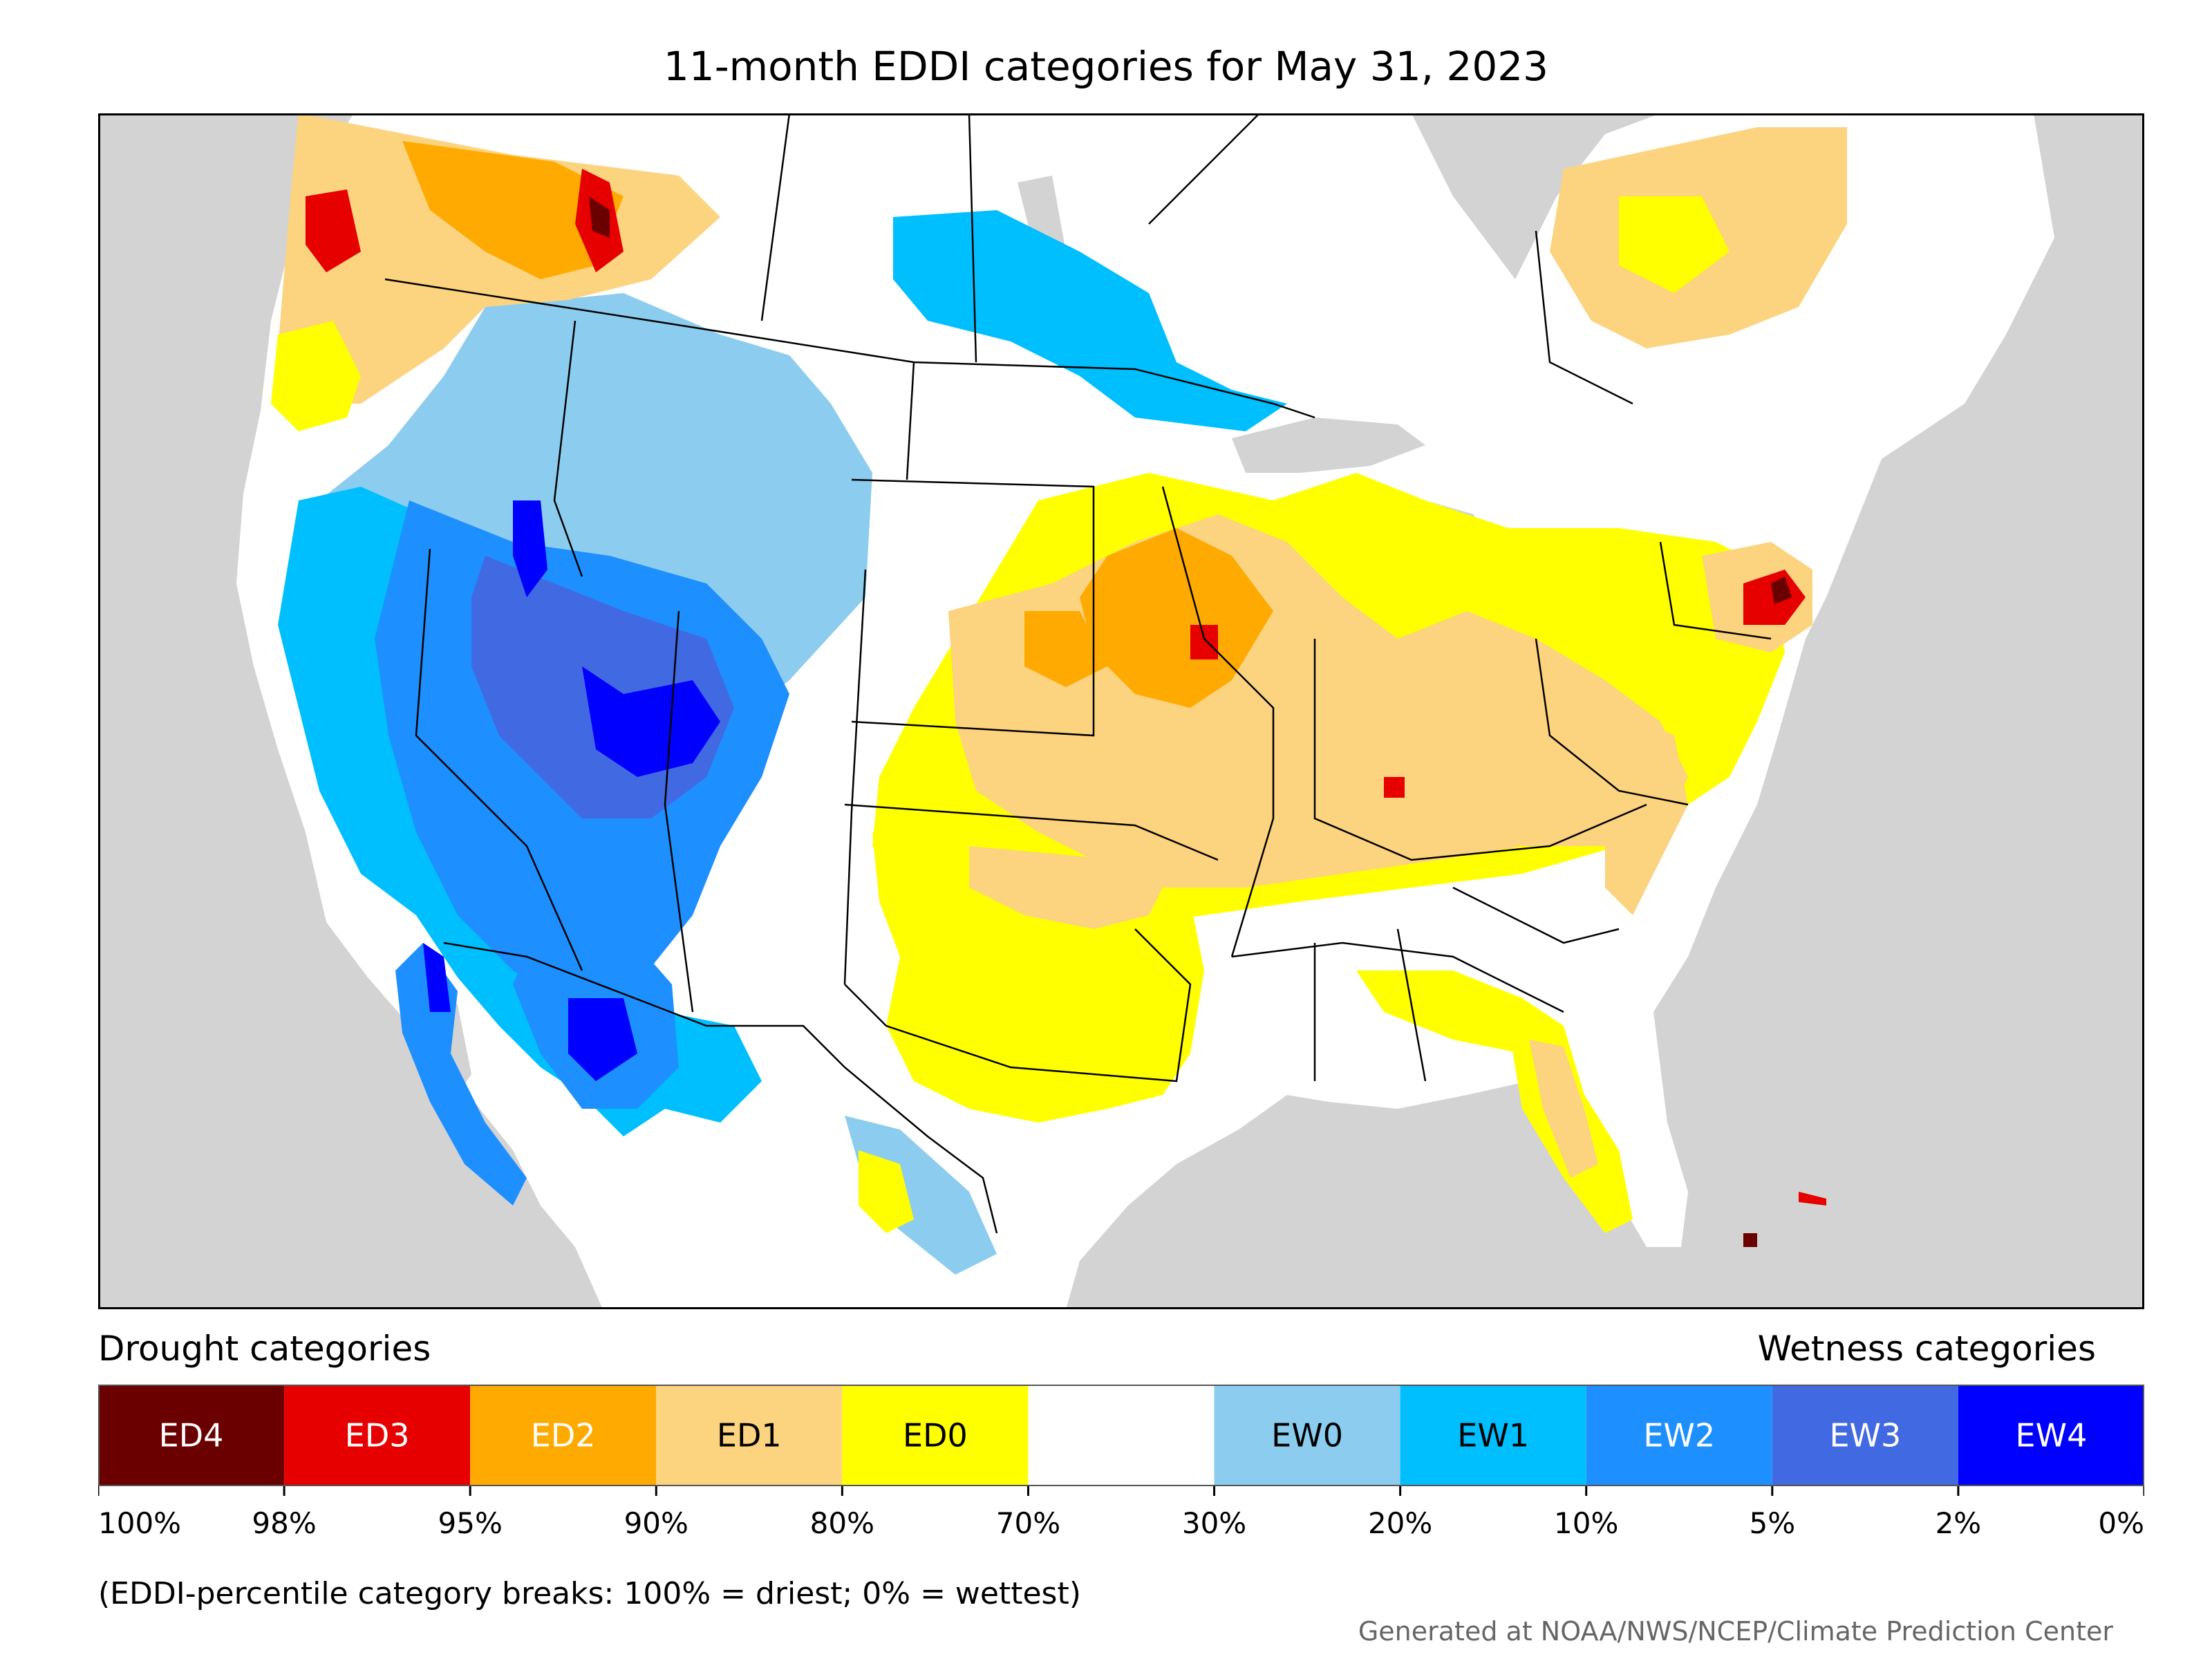 This screenshot has width=2212, height=1659. I want to click on legend-swatch-ew4, so click(2051, 1436).